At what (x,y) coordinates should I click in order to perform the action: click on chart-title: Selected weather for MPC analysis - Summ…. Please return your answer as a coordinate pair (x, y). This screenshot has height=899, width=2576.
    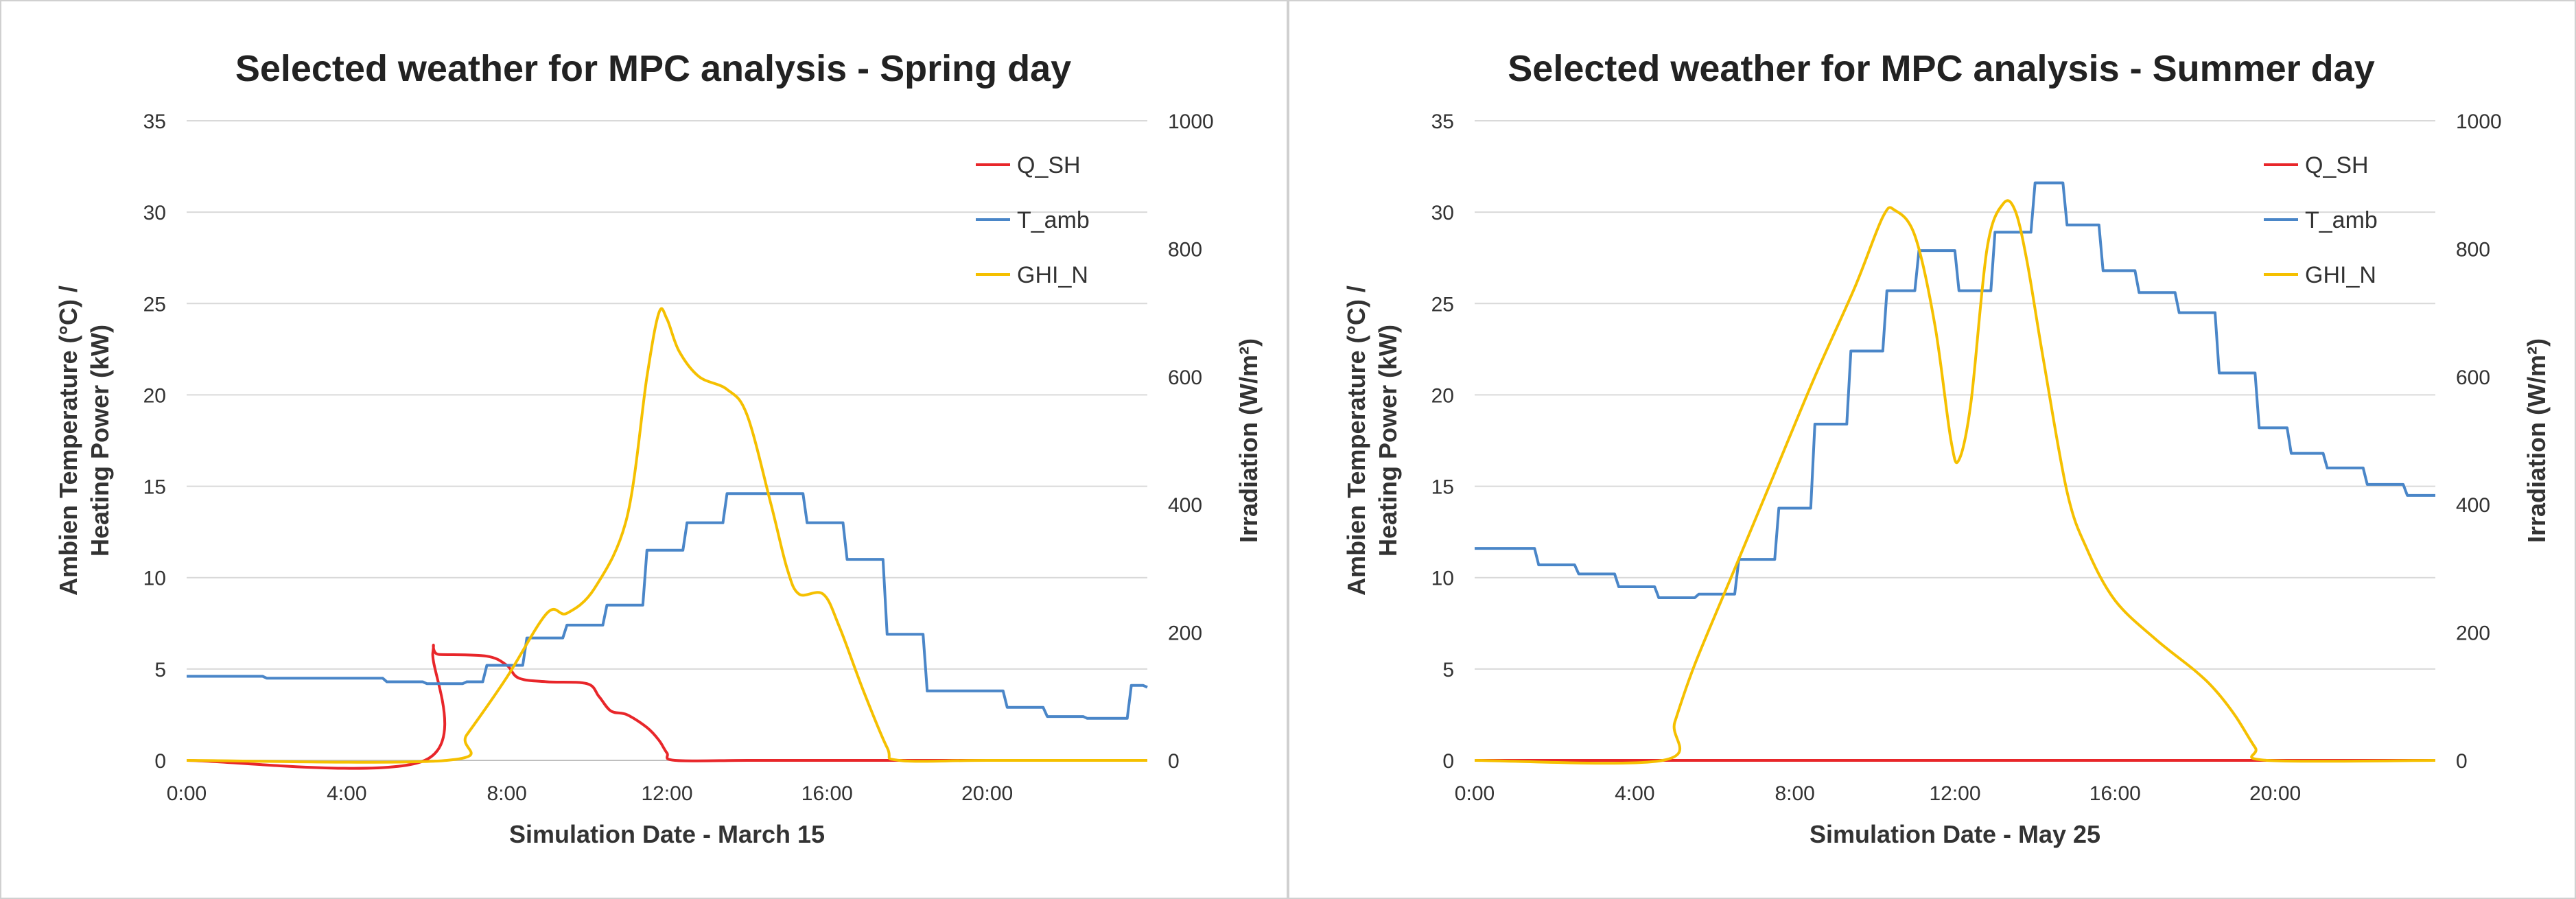
    Looking at the image, I should click on (1941, 68).